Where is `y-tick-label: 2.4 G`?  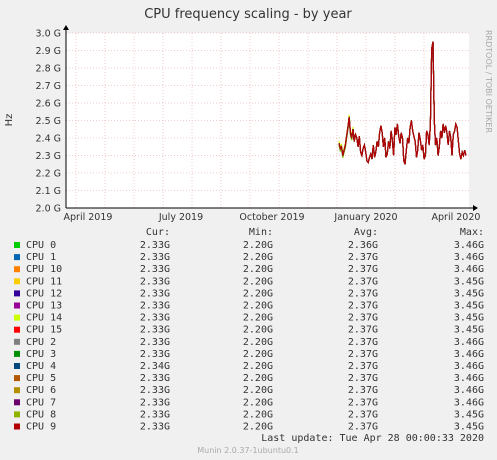 y-tick-label: 2.4 G is located at coordinates (49, 139).